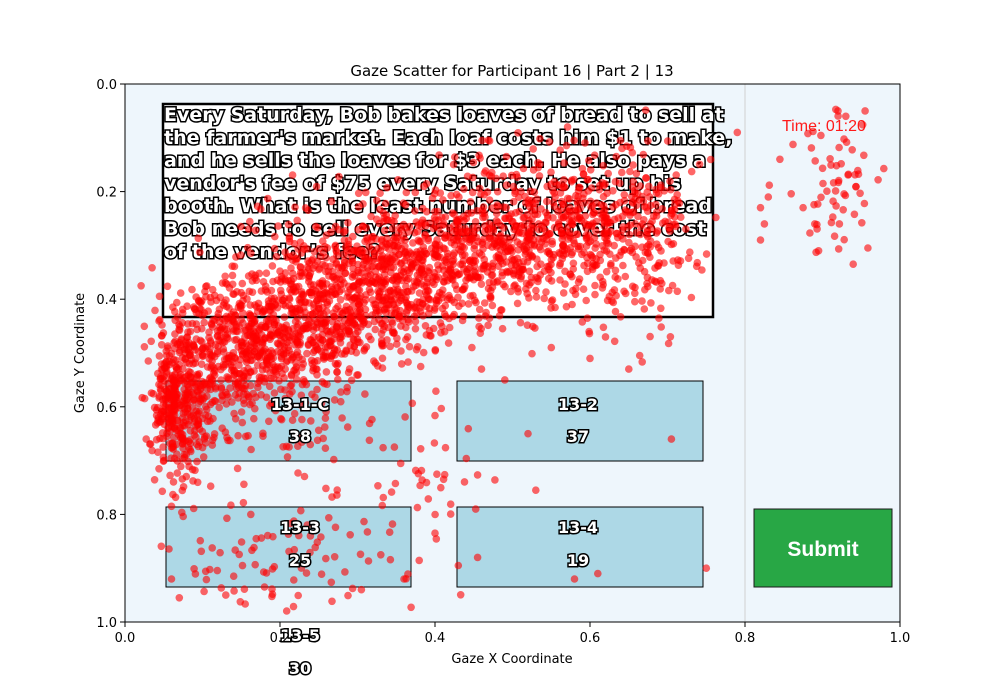 The height and width of the screenshot is (700, 1000). What do you see at coordinates (106, 85) in the screenshot?
I see `y-tick-label: 0.0` at bounding box center [106, 85].